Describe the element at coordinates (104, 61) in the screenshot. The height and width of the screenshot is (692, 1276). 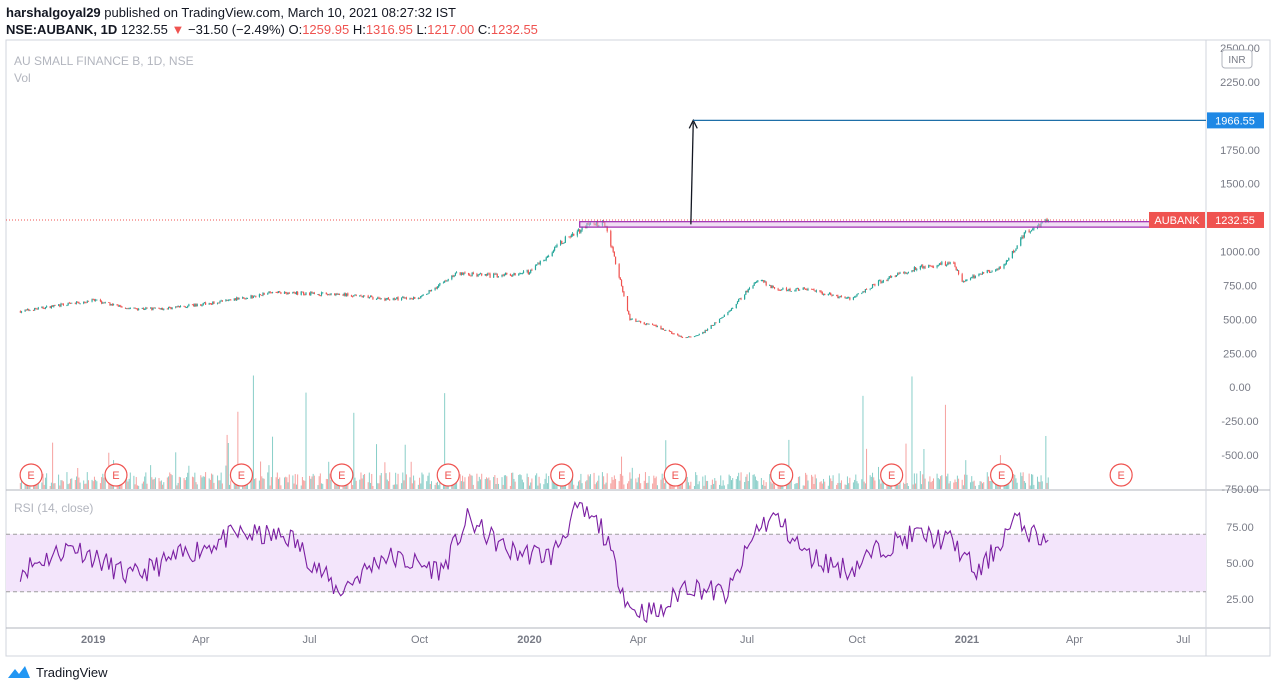
I see `main-pane-legend: AU SMALL FINANCE B, 1D, NSE` at that location.